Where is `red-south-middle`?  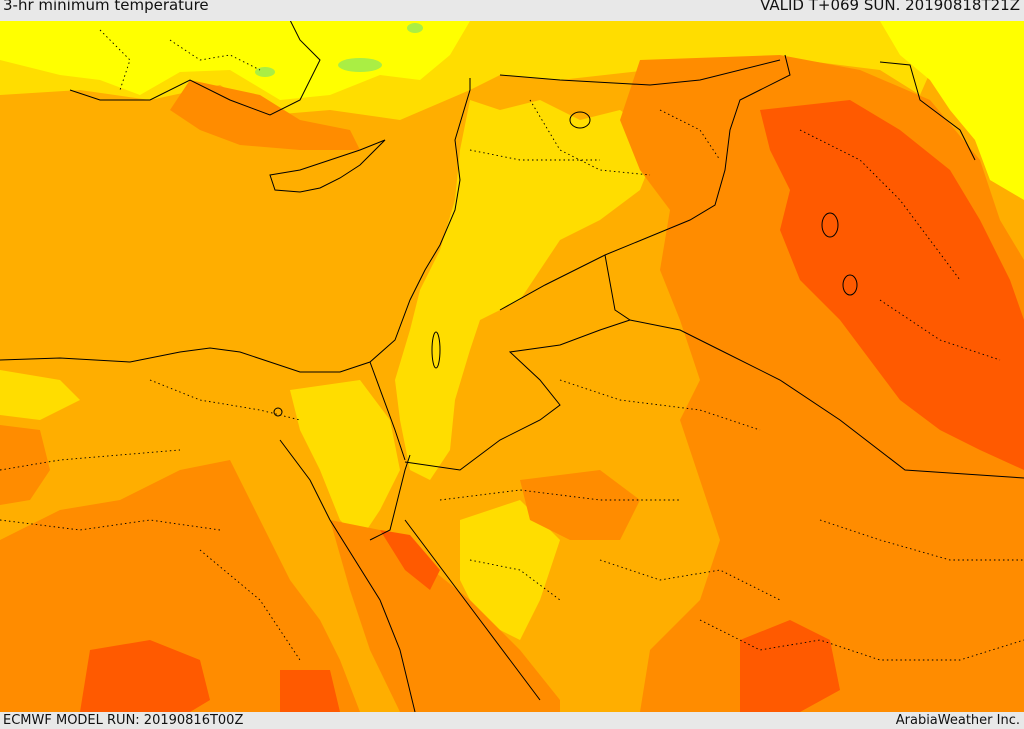 red-south-middle is located at coordinates (310, 691).